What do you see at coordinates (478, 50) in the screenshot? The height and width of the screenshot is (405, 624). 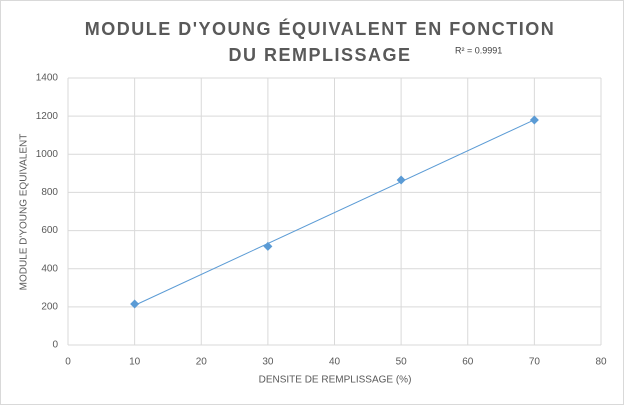 I see `annotation: R² = 0.9991` at bounding box center [478, 50].